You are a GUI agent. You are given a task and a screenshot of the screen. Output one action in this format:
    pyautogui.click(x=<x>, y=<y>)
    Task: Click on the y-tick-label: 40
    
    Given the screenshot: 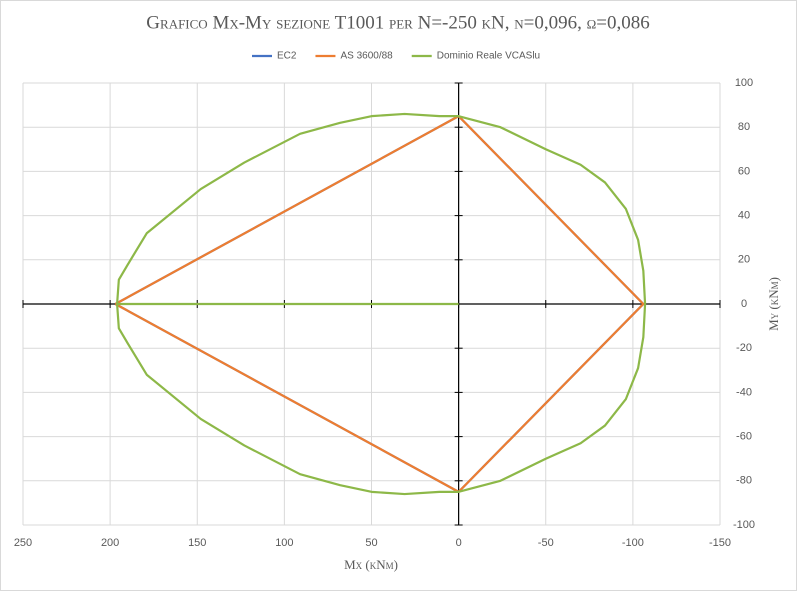 What is the action you would take?
    pyautogui.click(x=744, y=216)
    